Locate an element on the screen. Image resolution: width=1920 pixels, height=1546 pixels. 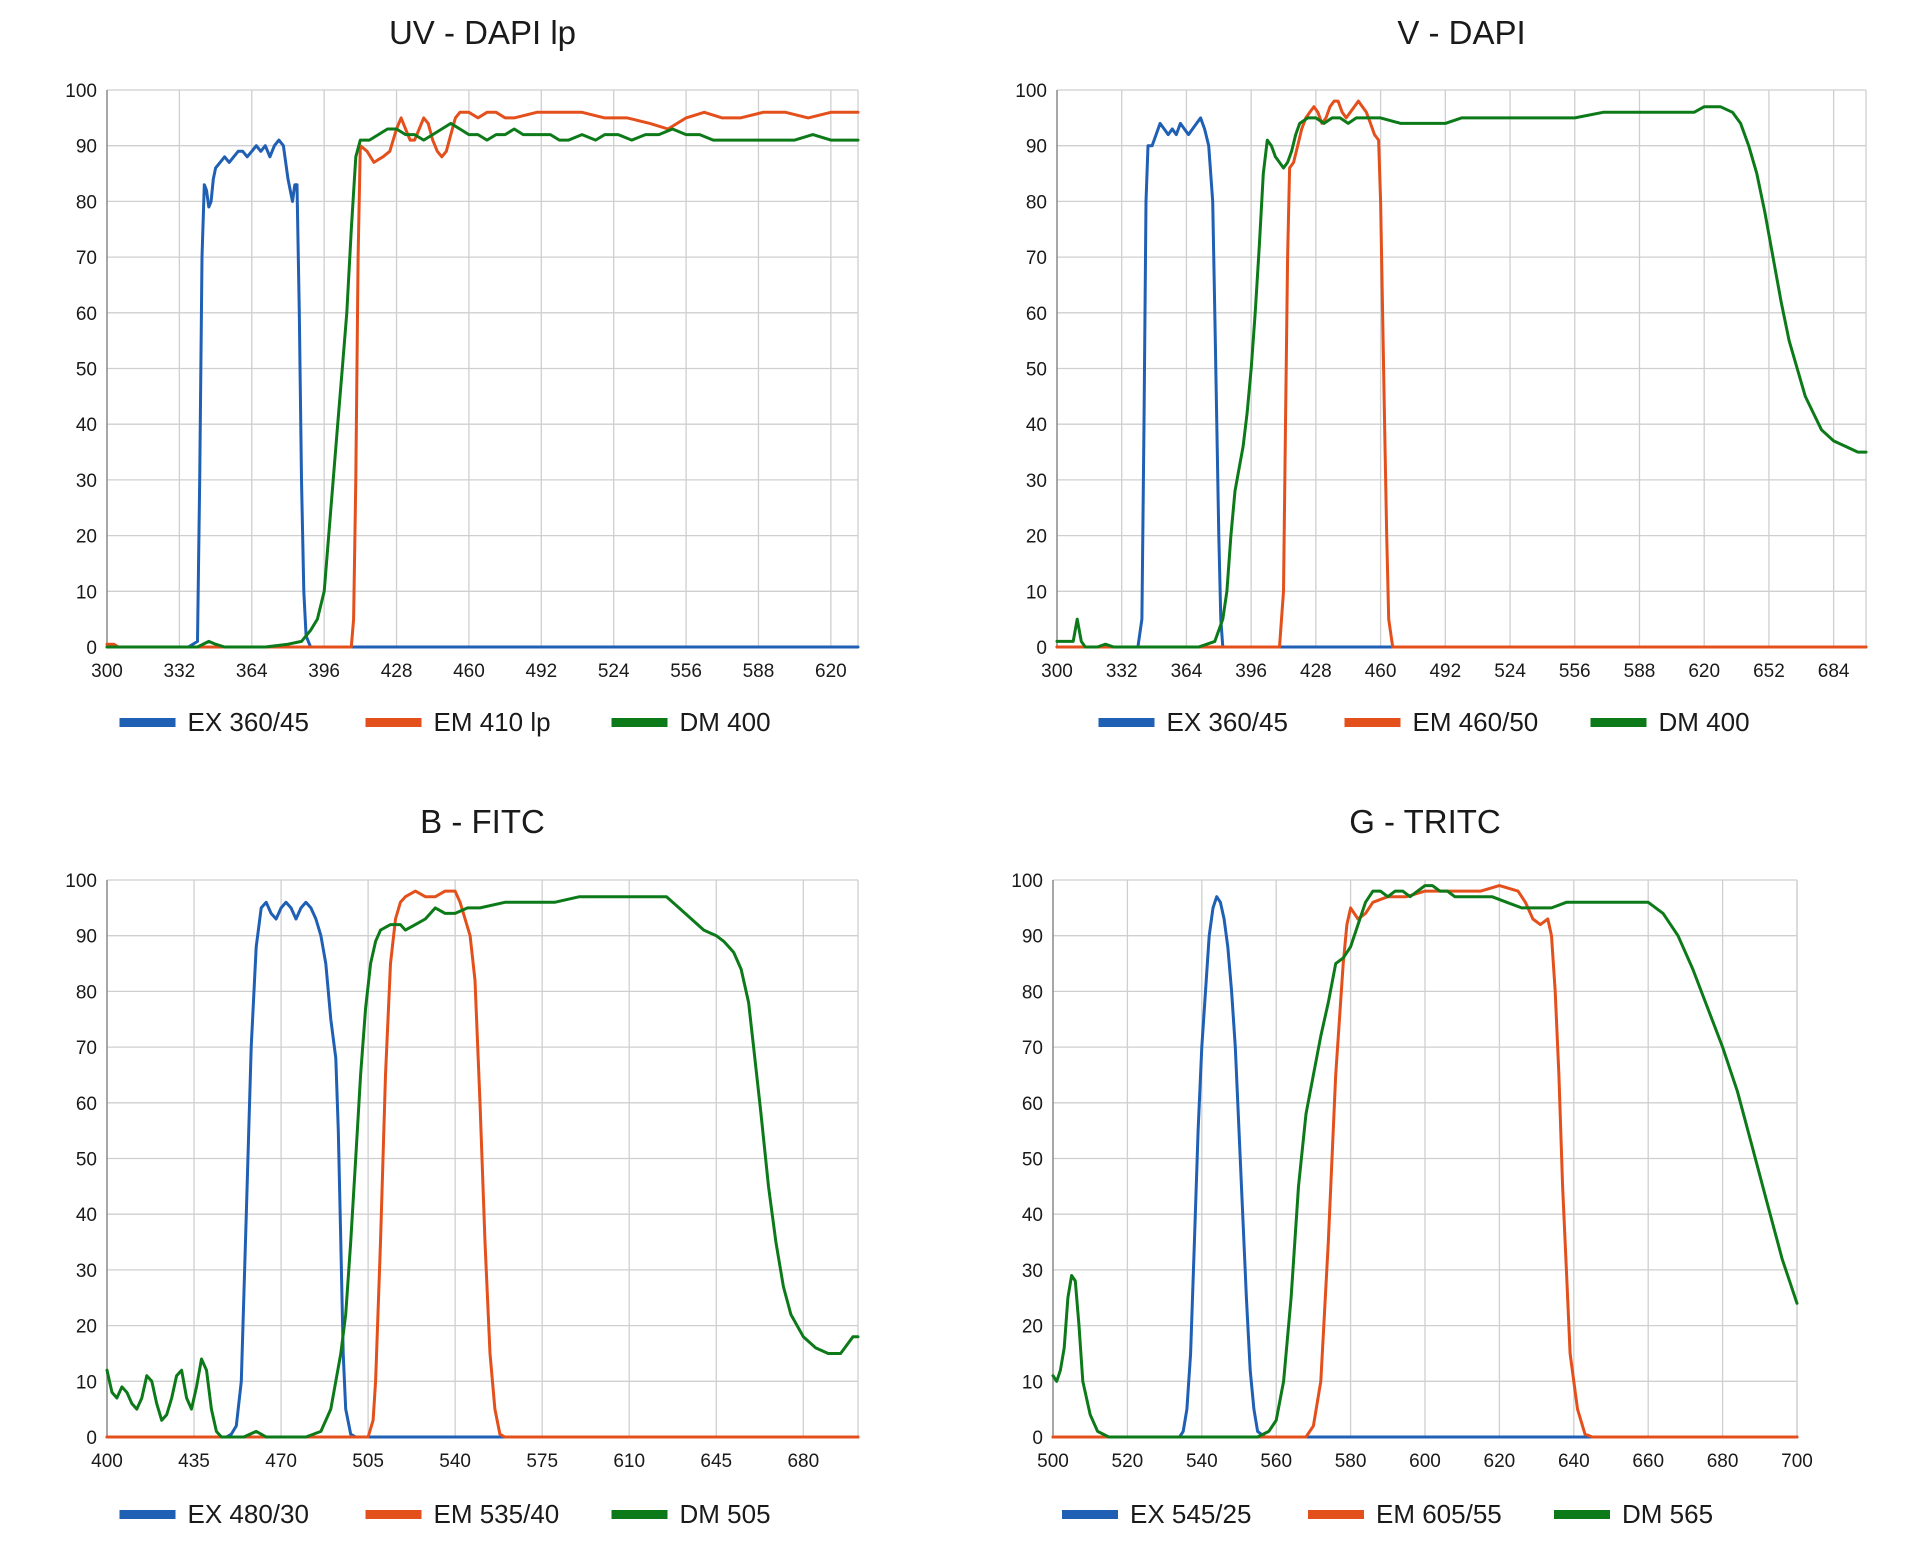
x-tick-label: 396 is located at coordinates (324, 671).